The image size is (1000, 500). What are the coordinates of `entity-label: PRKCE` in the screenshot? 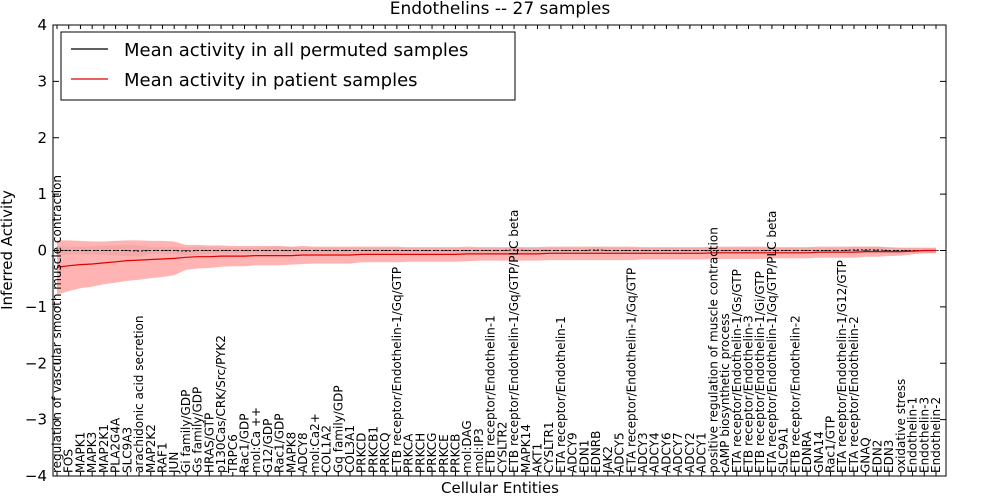 It's located at (444, 453).